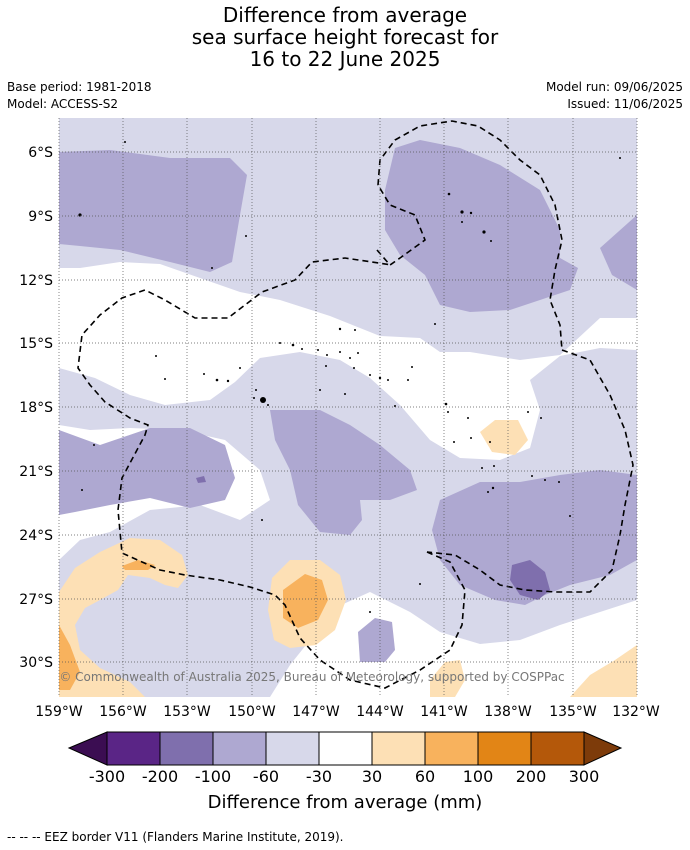 This screenshot has width=690, height=850. Describe the element at coordinates (79, 95) in the screenshot. I see `meta-left: Base period: 1981-2018 Model: ACCESS-S2` at that location.